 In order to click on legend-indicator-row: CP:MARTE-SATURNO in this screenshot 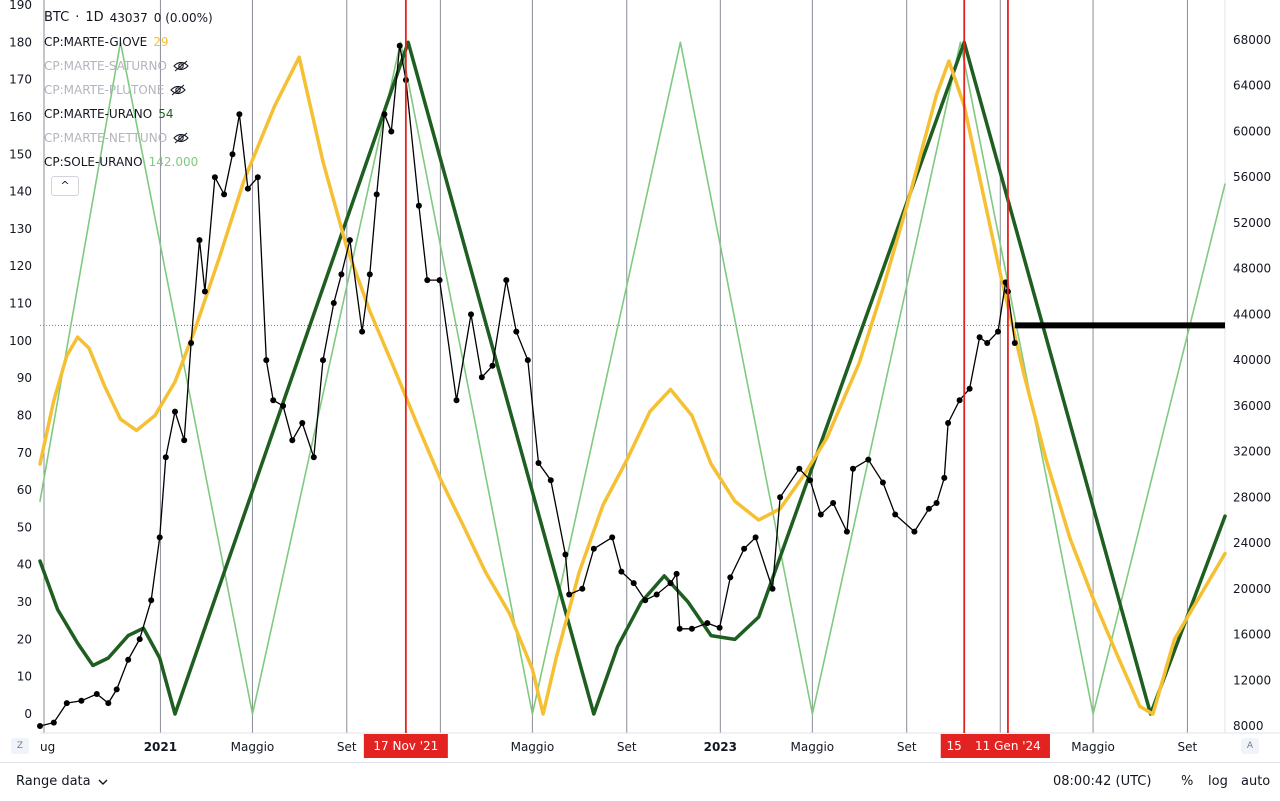, I will do `click(128, 66)`.